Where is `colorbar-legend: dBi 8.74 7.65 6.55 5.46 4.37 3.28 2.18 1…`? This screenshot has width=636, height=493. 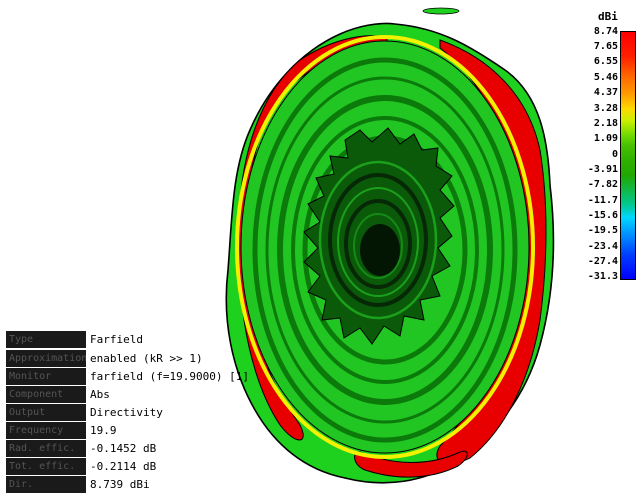 colorbar-legend: dBi 8.74 7.65 6.55 5.46 4.37 3.28 2.18 1… is located at coordinates (607, 146).